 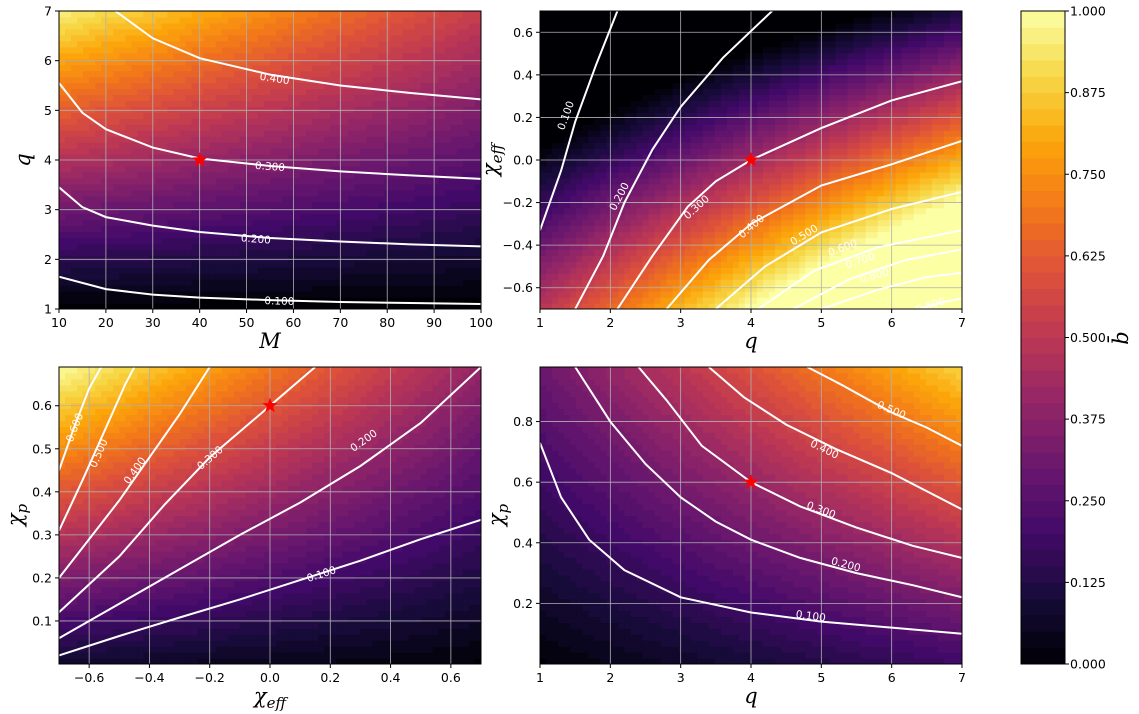 What do you see at coordinates (481, 322) in the screenshot?
I see `x-tick-label: 100` at bounding box center [481, 322].